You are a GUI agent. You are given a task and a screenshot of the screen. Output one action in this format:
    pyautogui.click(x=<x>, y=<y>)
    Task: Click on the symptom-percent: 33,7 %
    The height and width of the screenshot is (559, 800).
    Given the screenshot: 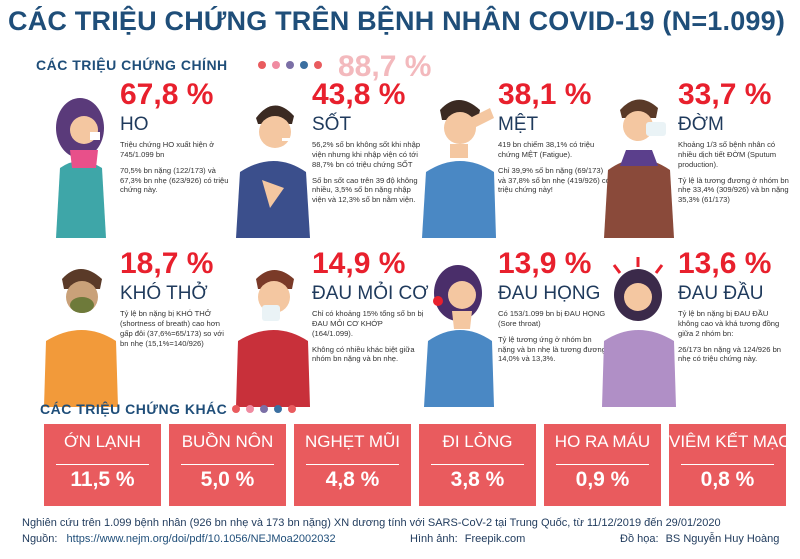 What is the action you would take?
    pyautogui.click(x=725, y=94)
    